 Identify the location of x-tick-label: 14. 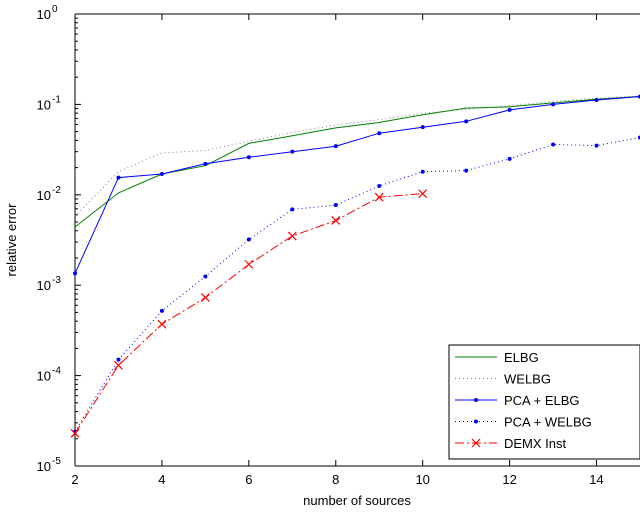
(596, 479).